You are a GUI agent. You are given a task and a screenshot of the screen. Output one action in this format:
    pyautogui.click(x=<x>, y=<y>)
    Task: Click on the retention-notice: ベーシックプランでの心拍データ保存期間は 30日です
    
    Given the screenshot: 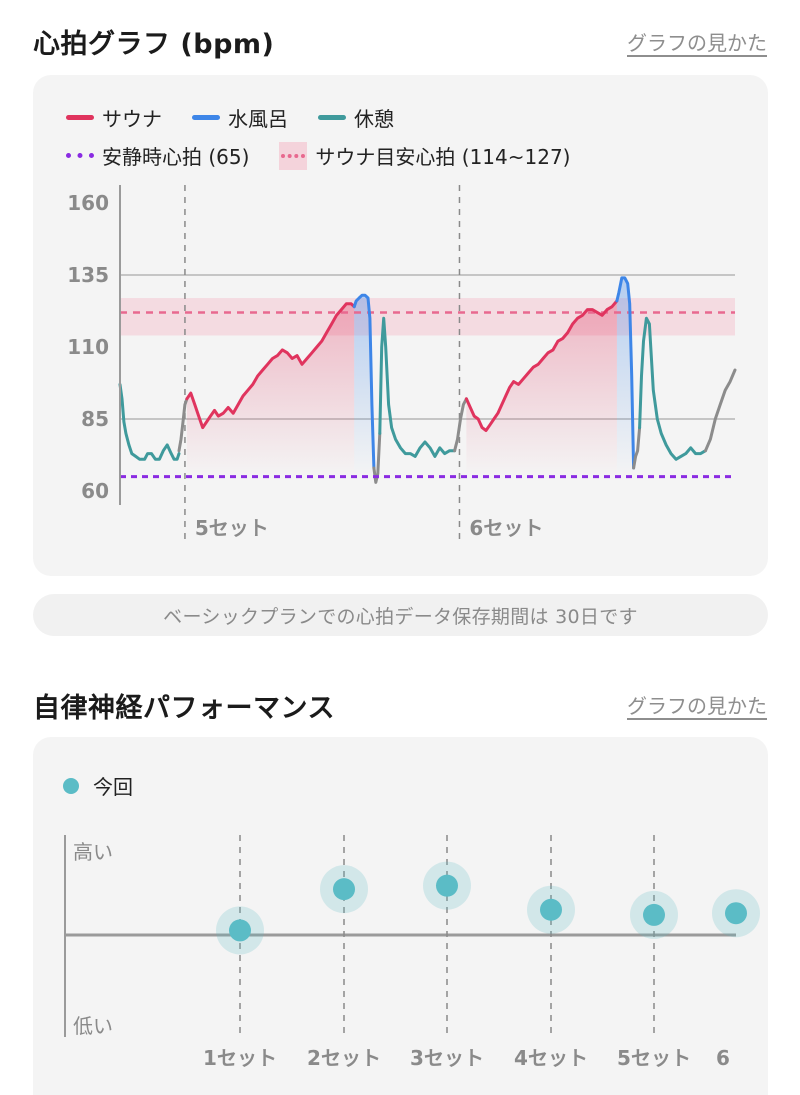 What is the action you would take?
    pyautogui.click(x=400, y=615)
    